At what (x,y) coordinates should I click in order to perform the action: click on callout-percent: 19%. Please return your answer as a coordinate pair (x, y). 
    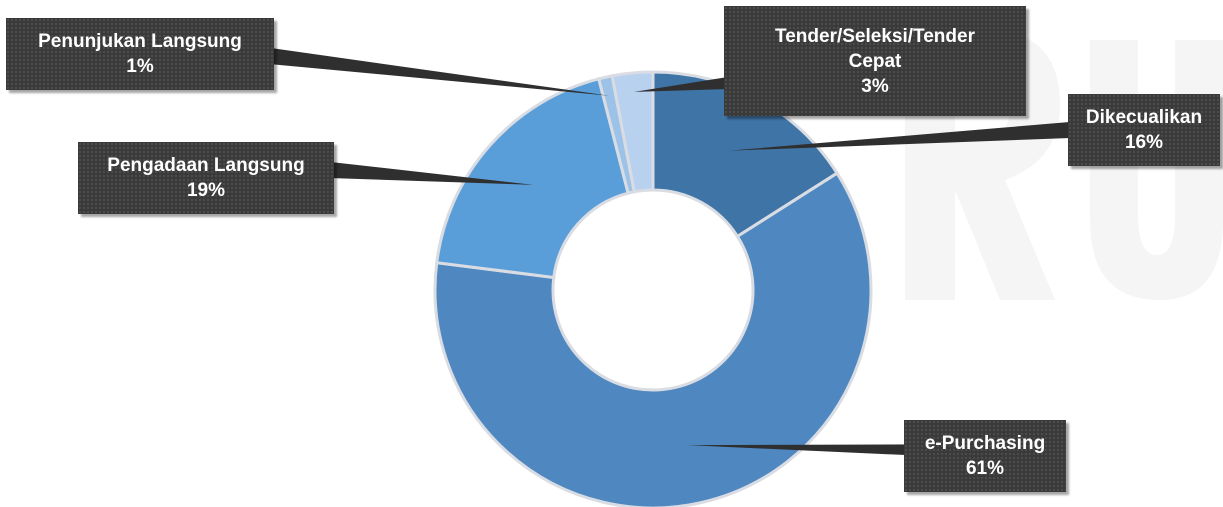
    Looking at the image, I should click on (206, 190).